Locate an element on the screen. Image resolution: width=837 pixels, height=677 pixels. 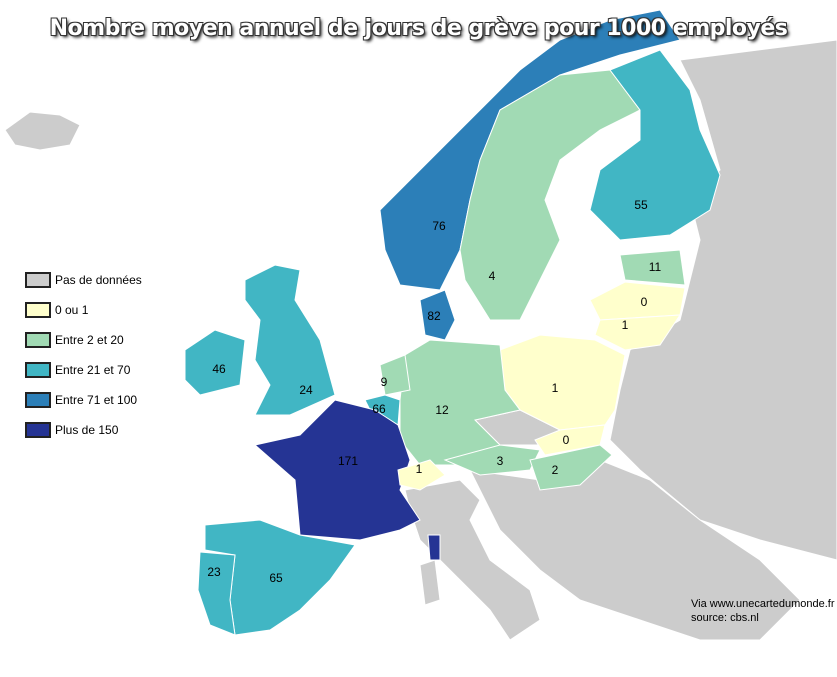
label-portugal: 23 is located at coordinates (214, 572).